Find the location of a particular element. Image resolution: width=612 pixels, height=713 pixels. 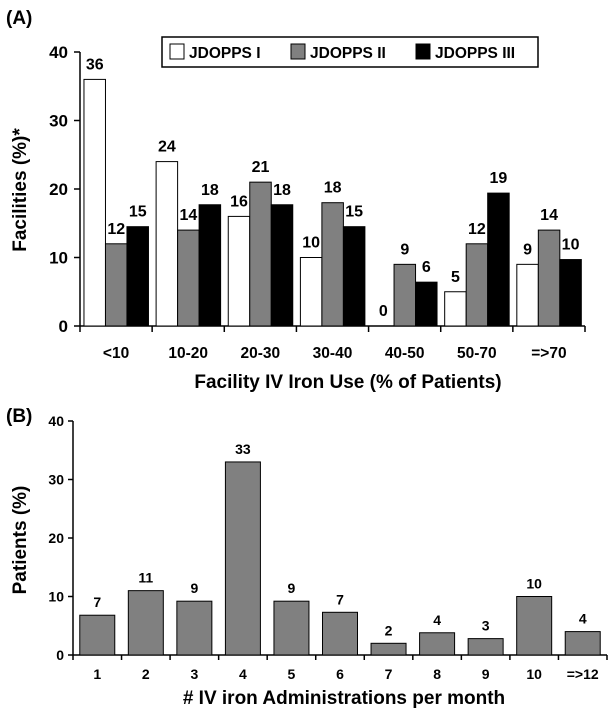

panel-a-x-axis-label: Facility IV Iron Use (% of Patients) is located at coordinates (347, 382).